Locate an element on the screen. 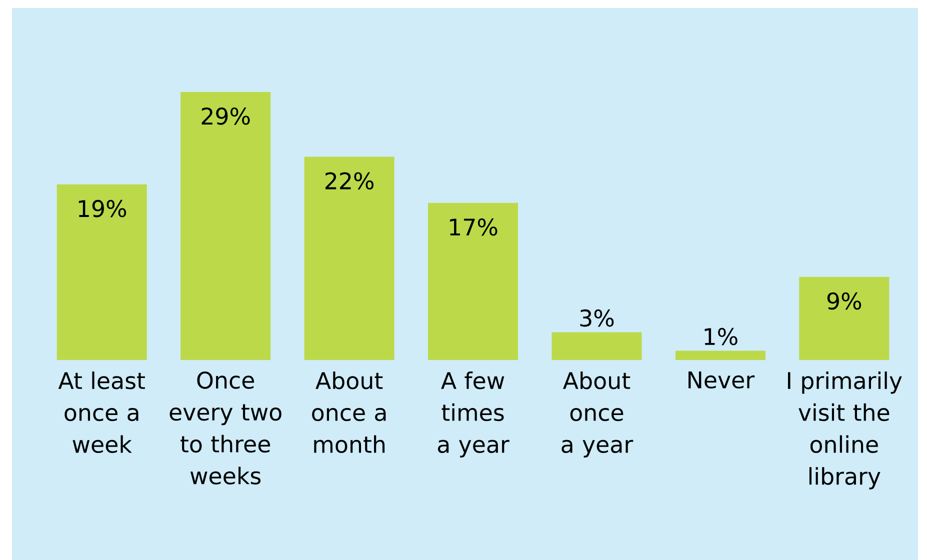  x-tick-label: A few times a year is located at coordinates (474, 415).